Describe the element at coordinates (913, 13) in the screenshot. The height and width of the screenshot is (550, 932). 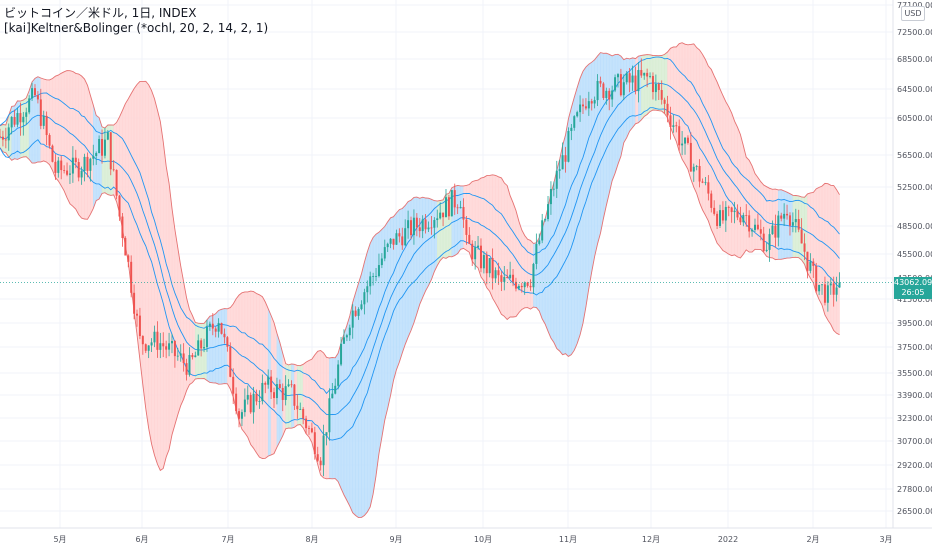
I see `currency-badge: USD` at that location.